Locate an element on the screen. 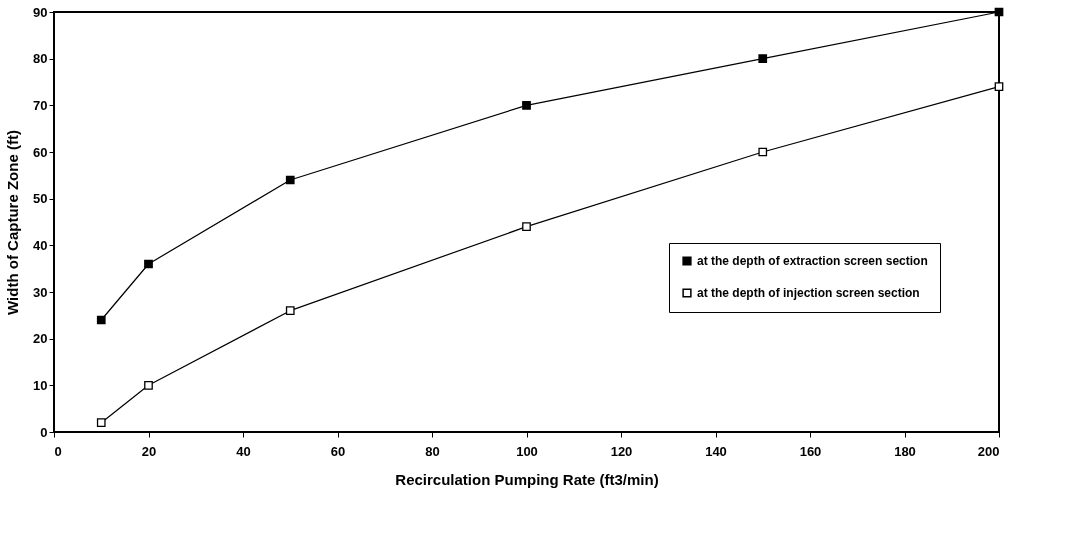  x-axis-title: Recirculation Pumping Rate (ft3/min) is located at coordinates (527, 479).